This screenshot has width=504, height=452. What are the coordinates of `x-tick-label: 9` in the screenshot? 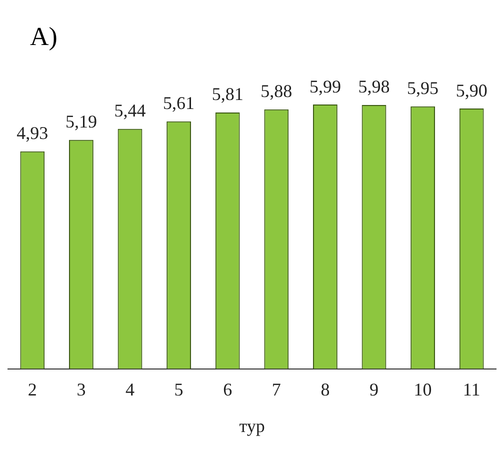 It's located at (374, 389).